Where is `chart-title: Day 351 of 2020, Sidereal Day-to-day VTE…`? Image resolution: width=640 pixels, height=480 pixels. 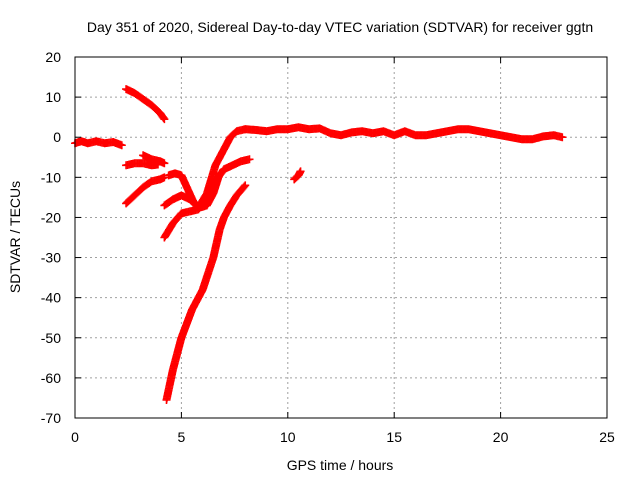
chart-title: Day 351 of 2020, Sidereal Day-to-day VTE… is located at coordinates (340, 27).